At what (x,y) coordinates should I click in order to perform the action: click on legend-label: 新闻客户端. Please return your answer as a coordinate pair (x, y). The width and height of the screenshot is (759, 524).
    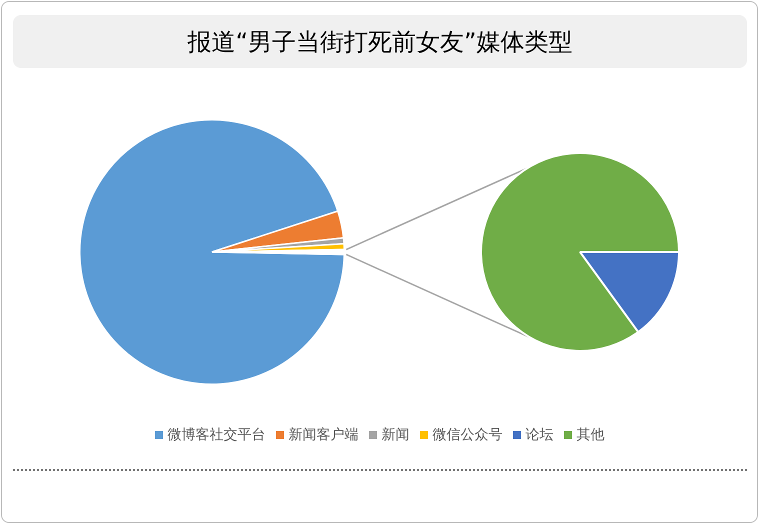
    Looking at the image, I should click on (323, 435).